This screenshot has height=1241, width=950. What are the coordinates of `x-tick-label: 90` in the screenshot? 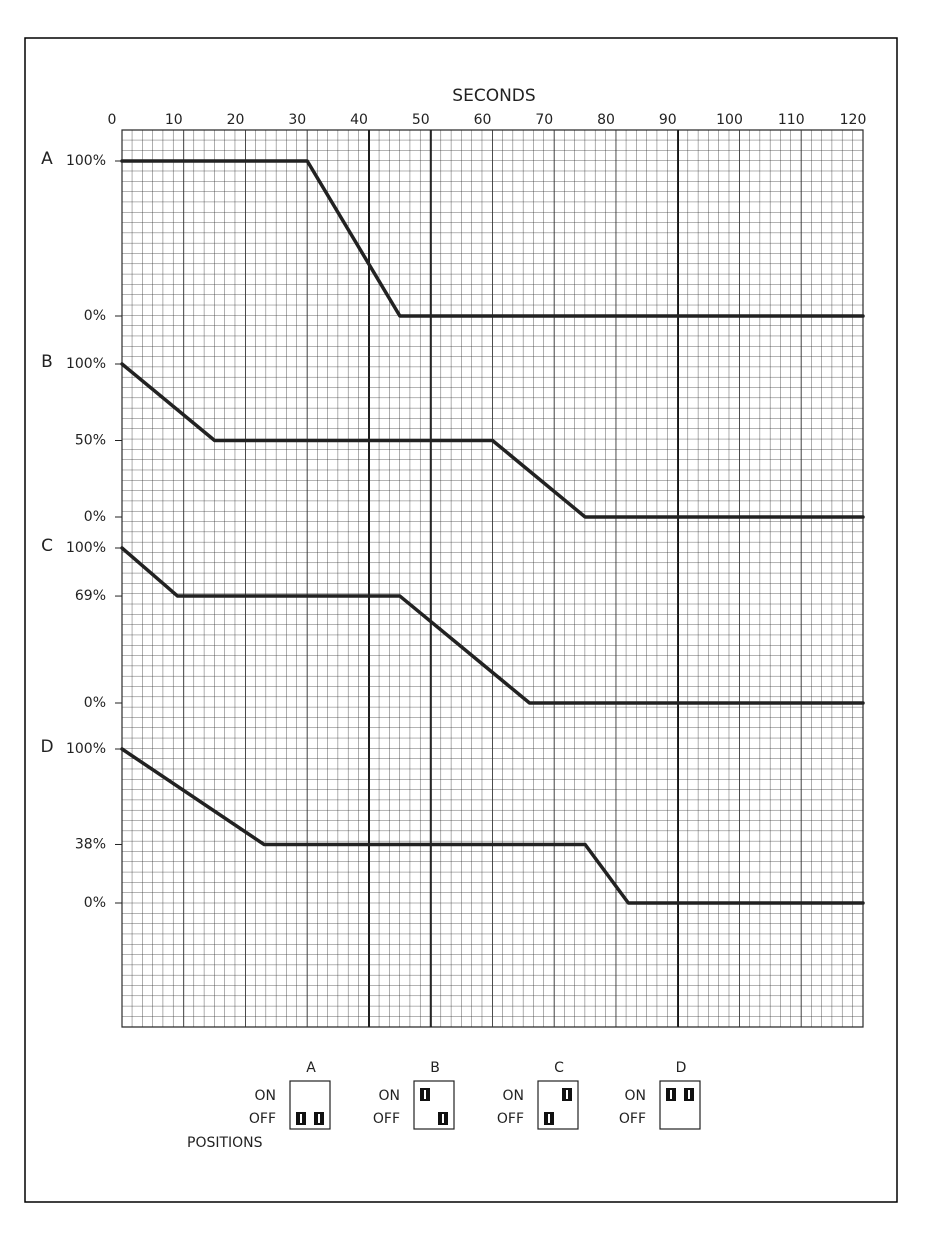 It's located at (668, 120).